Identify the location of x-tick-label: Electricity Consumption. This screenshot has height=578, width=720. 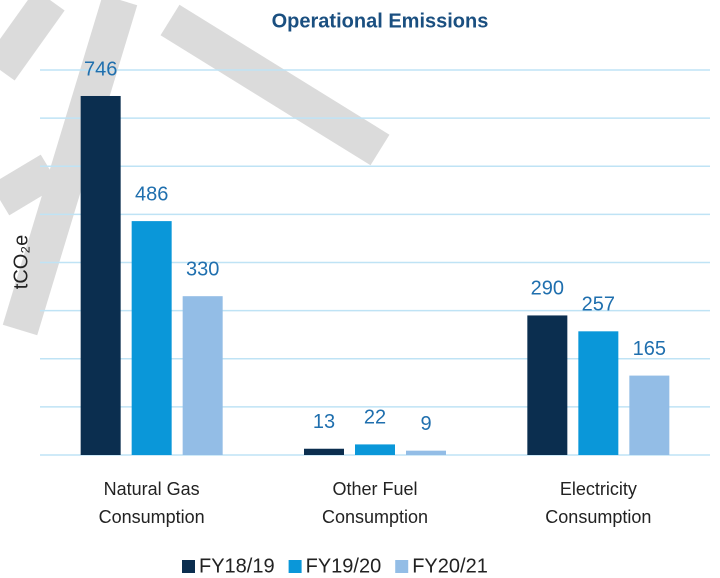
(598, 503).